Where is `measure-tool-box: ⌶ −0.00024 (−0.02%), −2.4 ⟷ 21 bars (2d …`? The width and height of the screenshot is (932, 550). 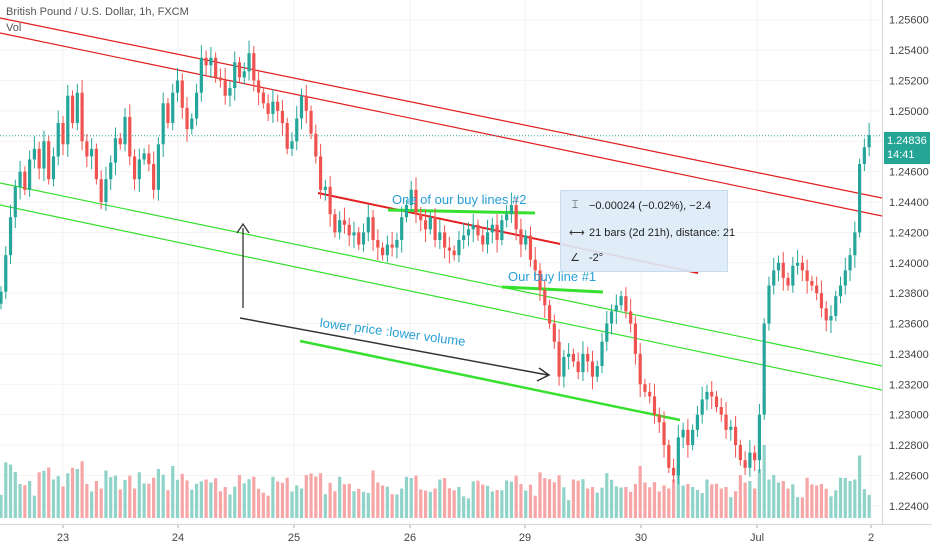
measure-tool-box: ⌶ −0.00024 (−0.02%), −2.4 ⟷ 21 bars (2d … is located at coordinates (647, 231).